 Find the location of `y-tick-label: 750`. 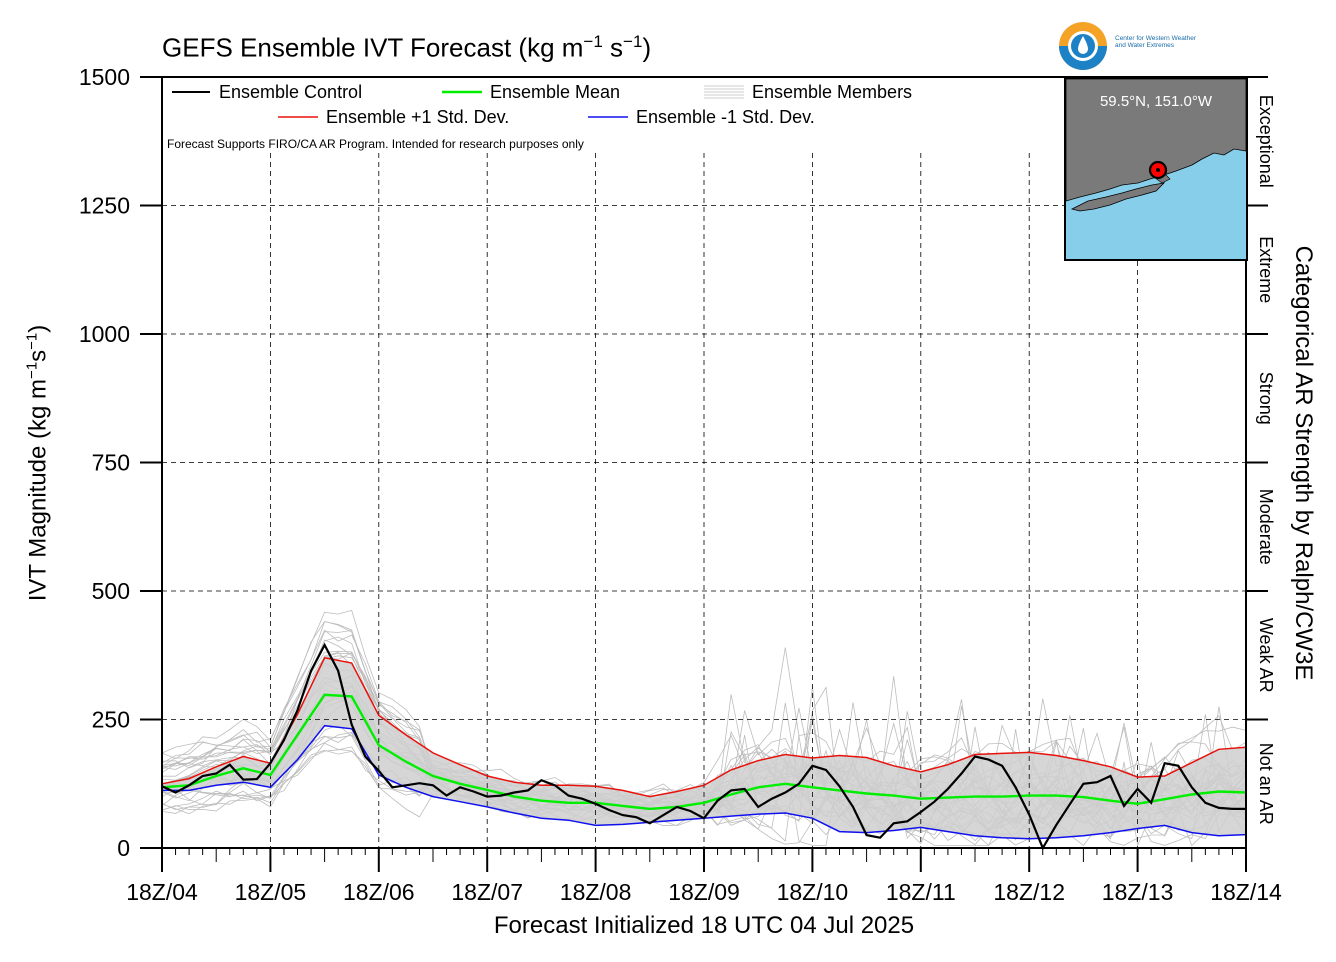

y-tick-label: 750 is located at coordinates (111, 463).